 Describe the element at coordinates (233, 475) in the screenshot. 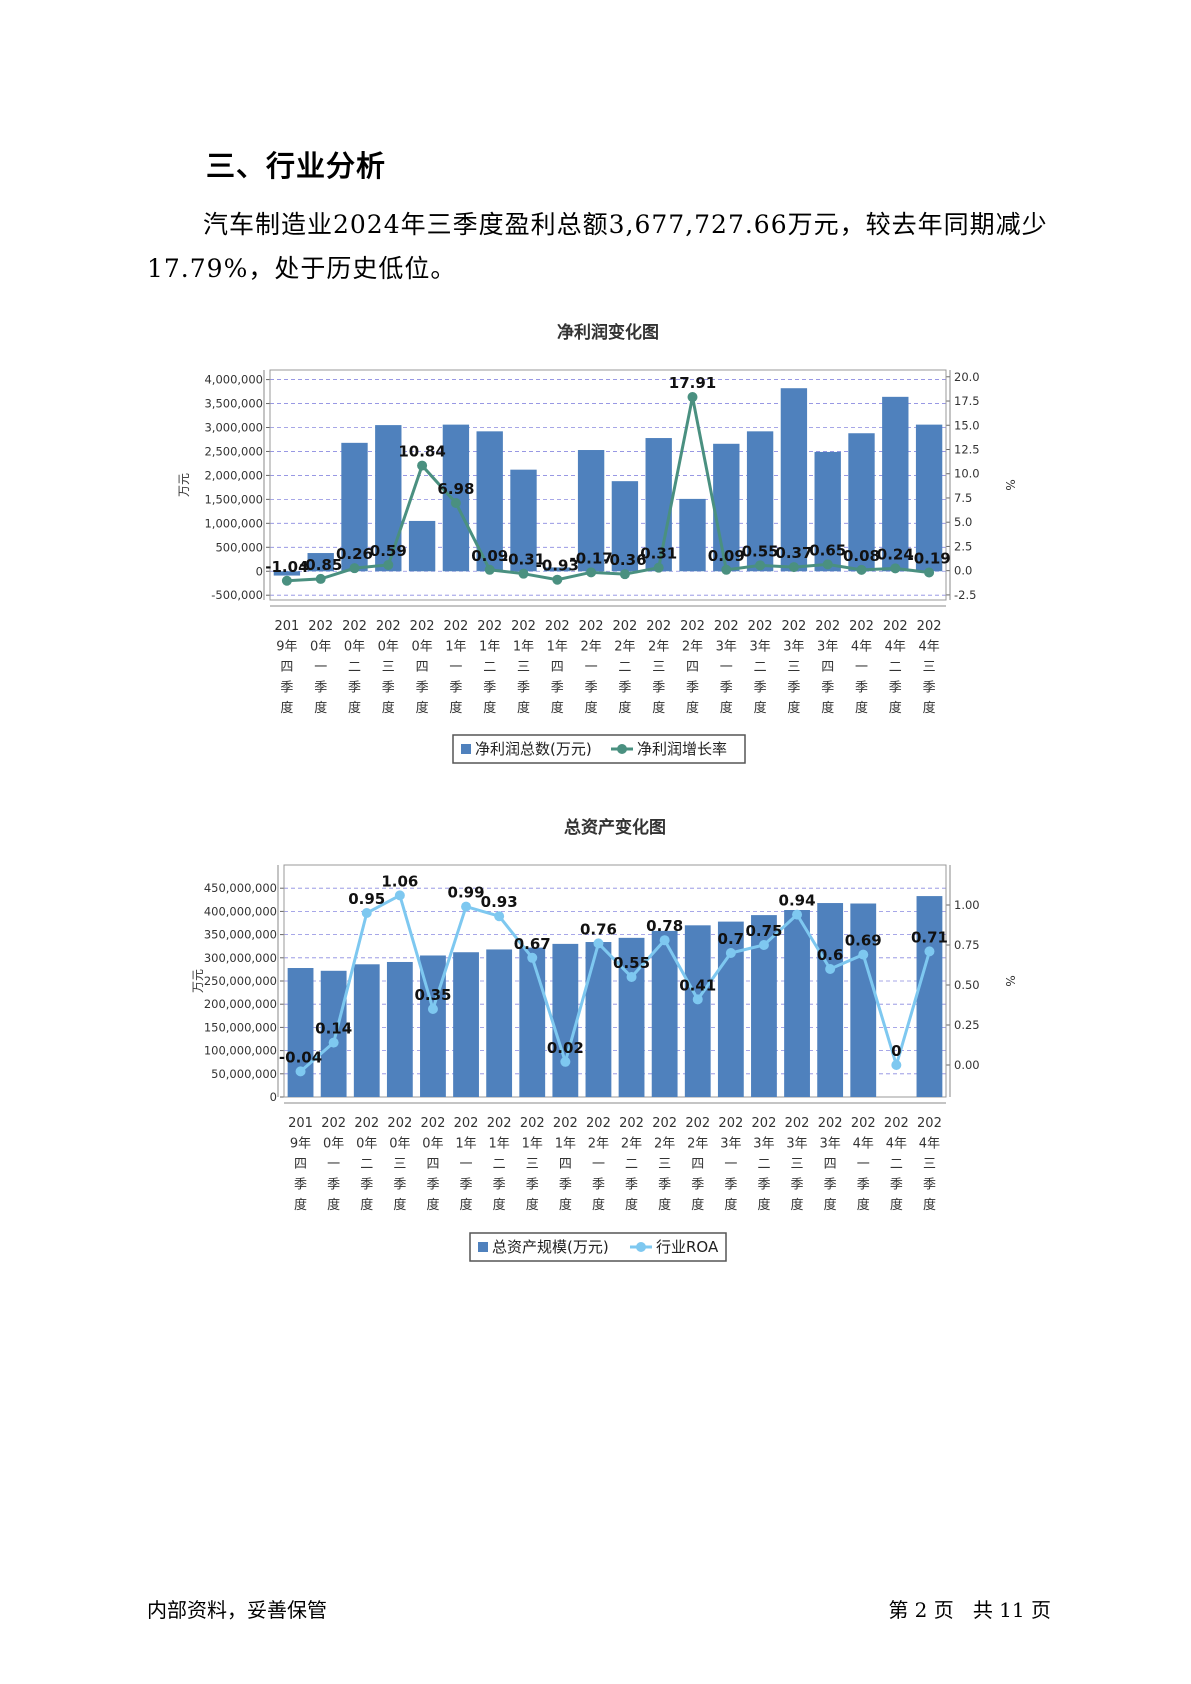

I see `y-tick-label: 2,000,000` at that location.